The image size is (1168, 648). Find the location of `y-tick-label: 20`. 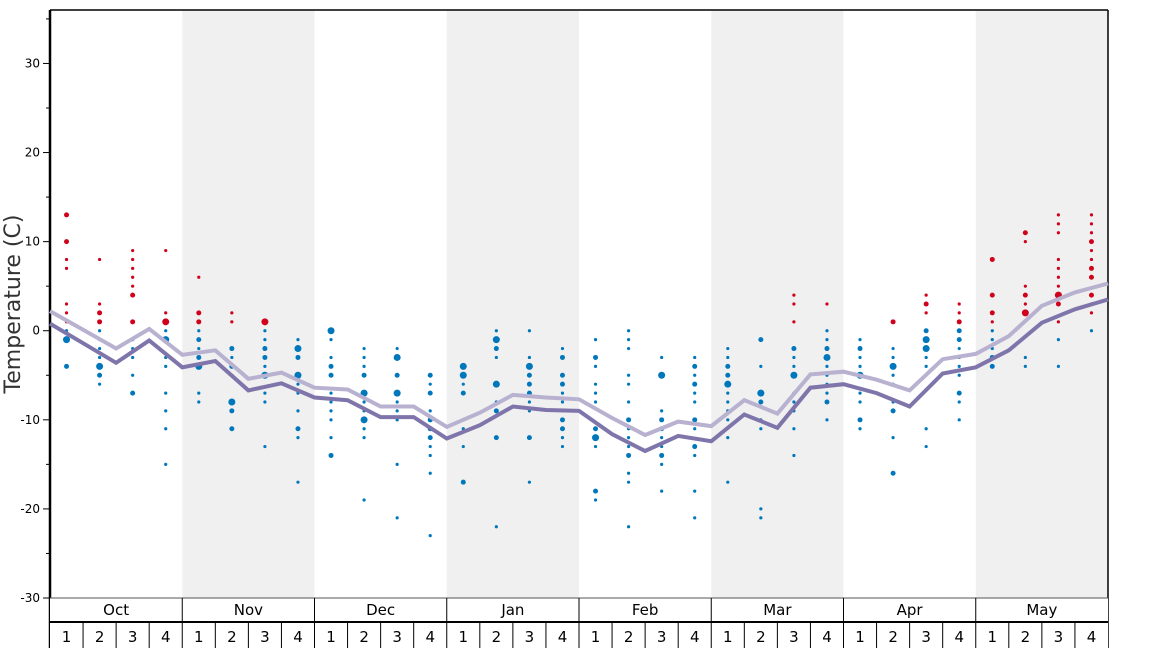

y-tick-label: 20 is located at coordinates (32, 153).